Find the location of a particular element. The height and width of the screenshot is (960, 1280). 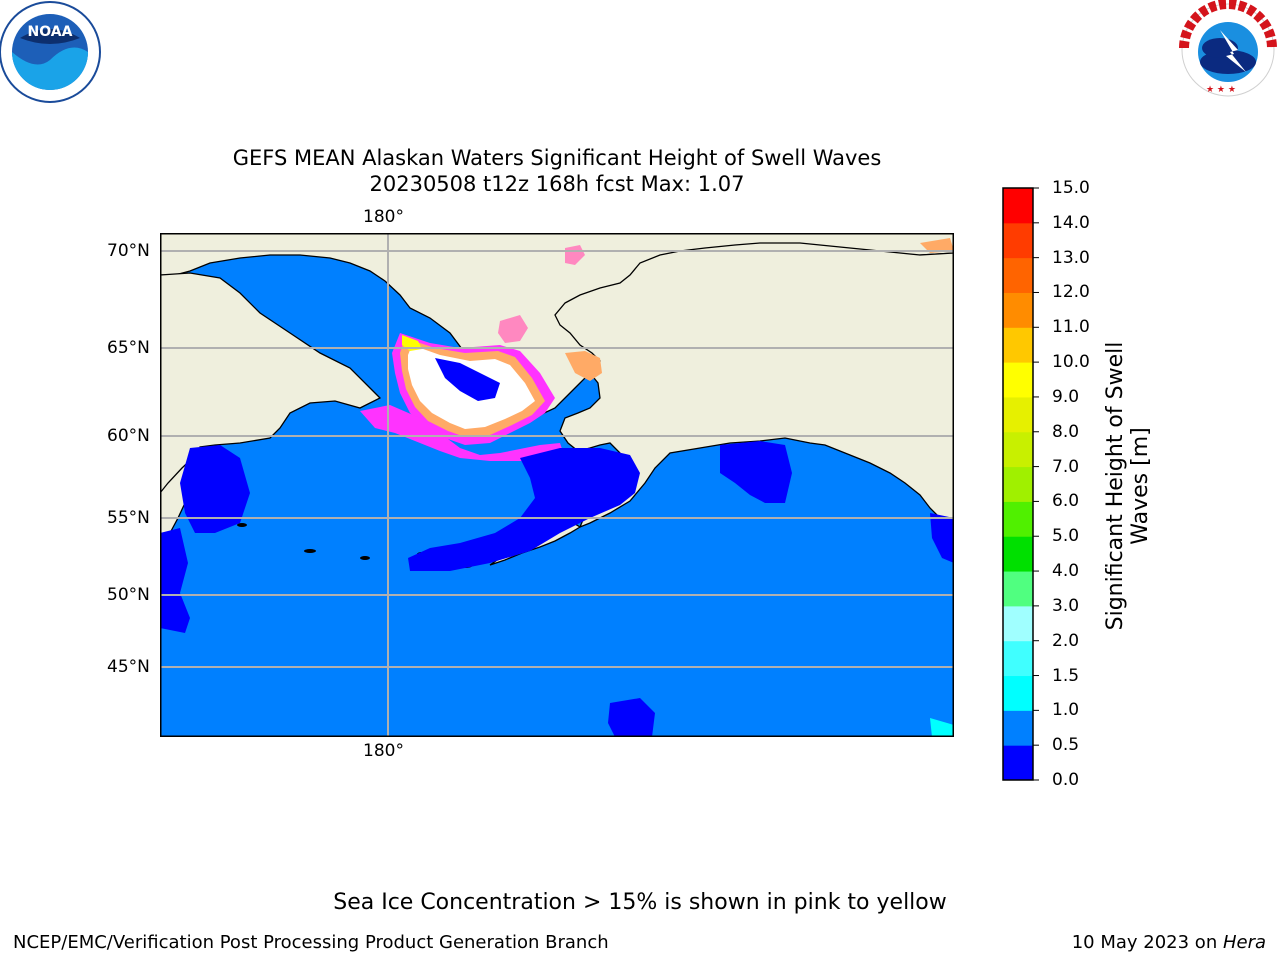

colorbar-tick-label: 2.0 is located at coordinates (1066, 640).